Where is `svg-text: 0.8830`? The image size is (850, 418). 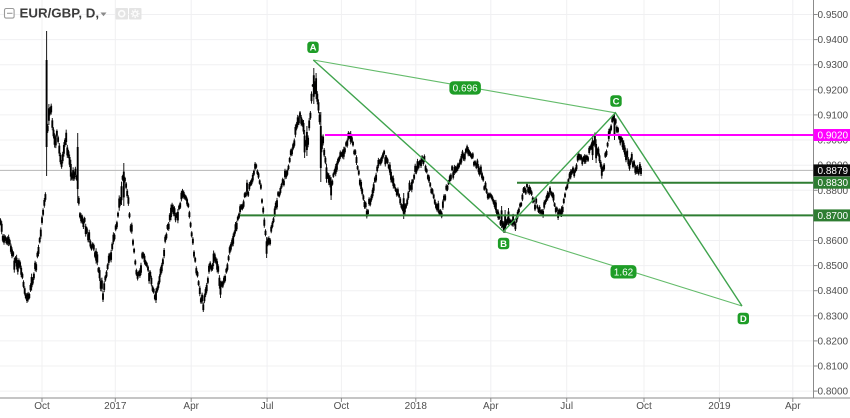 svg-text: 0.8830 is located at coordinates (833, 183).